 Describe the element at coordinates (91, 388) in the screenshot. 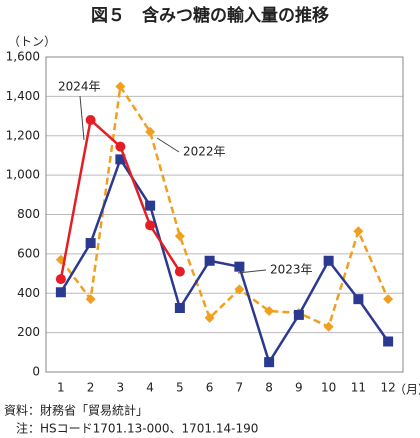

I see `x-tick-label: 2` at that location.